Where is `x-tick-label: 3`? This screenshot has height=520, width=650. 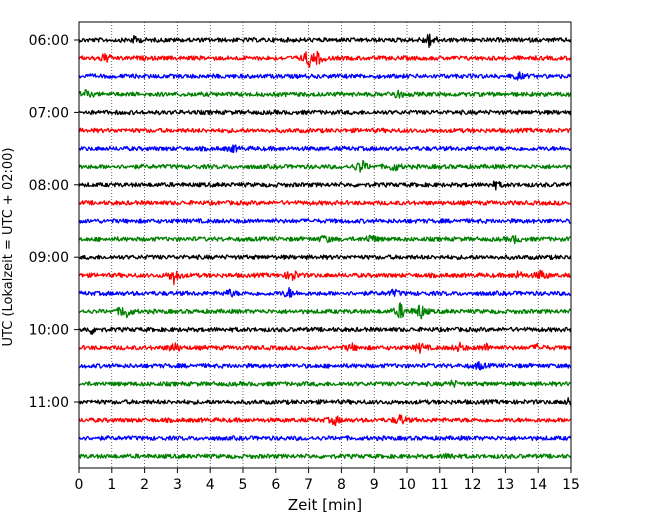
x-tick-label: 3 is located at coordinates (177, 485).